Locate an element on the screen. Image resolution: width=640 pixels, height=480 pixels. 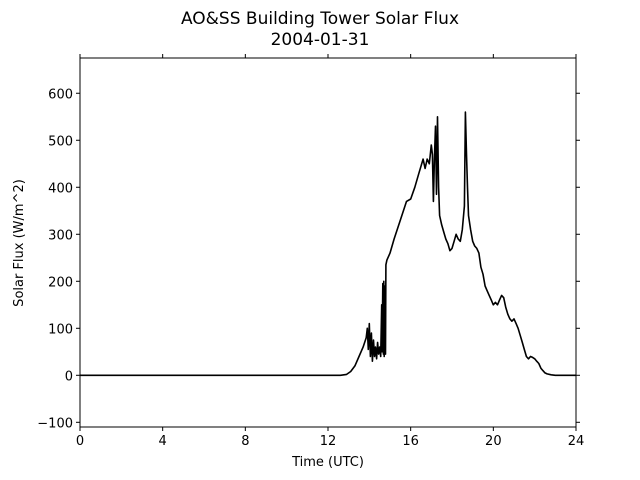
x-tick-label: 4 is located at coordinates (163, 441).